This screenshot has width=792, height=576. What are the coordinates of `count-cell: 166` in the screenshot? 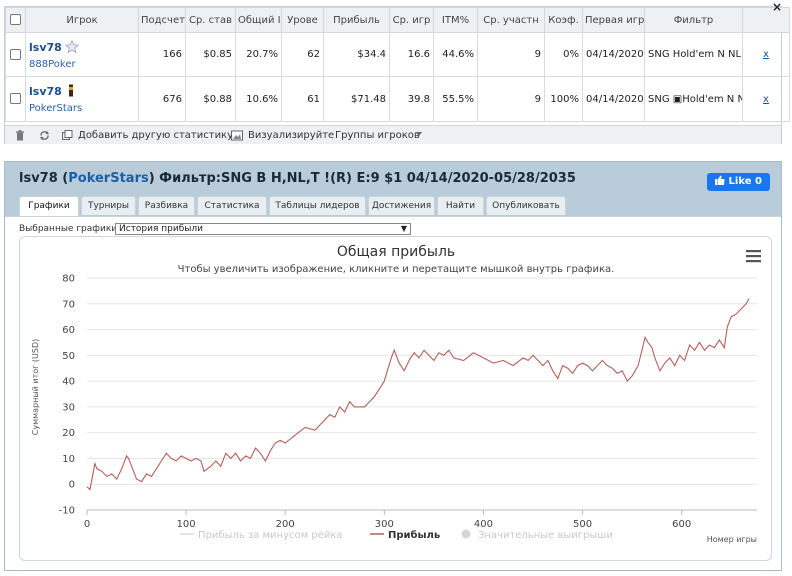 It's located at (162, 54).